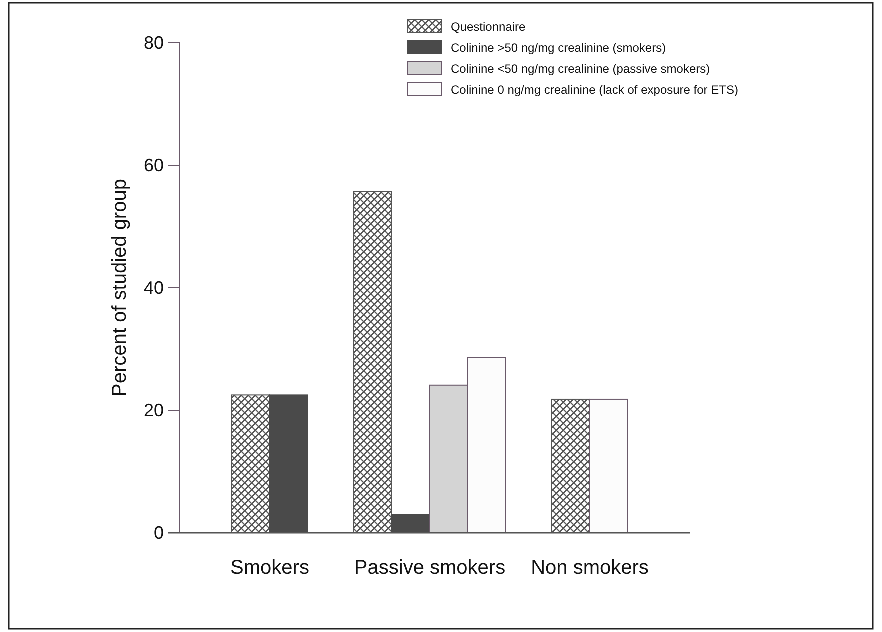  I want to click on y-tick-label: 80, so click(154, 42).